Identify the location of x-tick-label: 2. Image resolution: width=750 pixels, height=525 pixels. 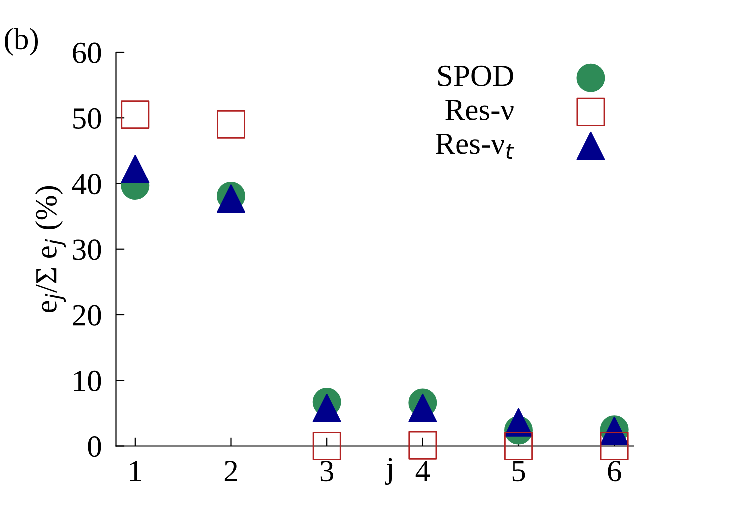
(231, 471).